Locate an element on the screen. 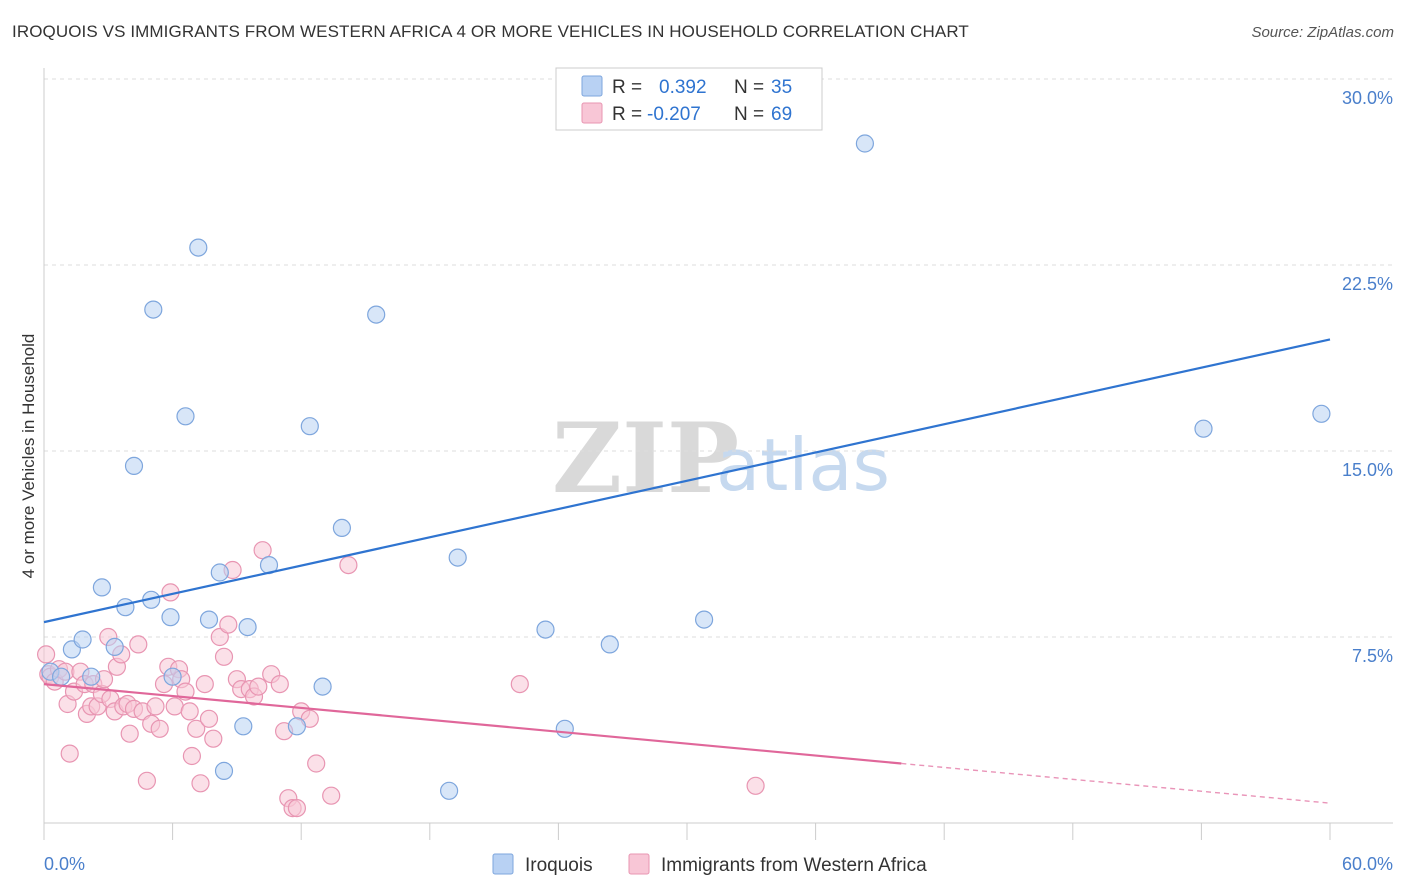  bottom-legend-swatch-immigrants is located at coordinates (639, 864).